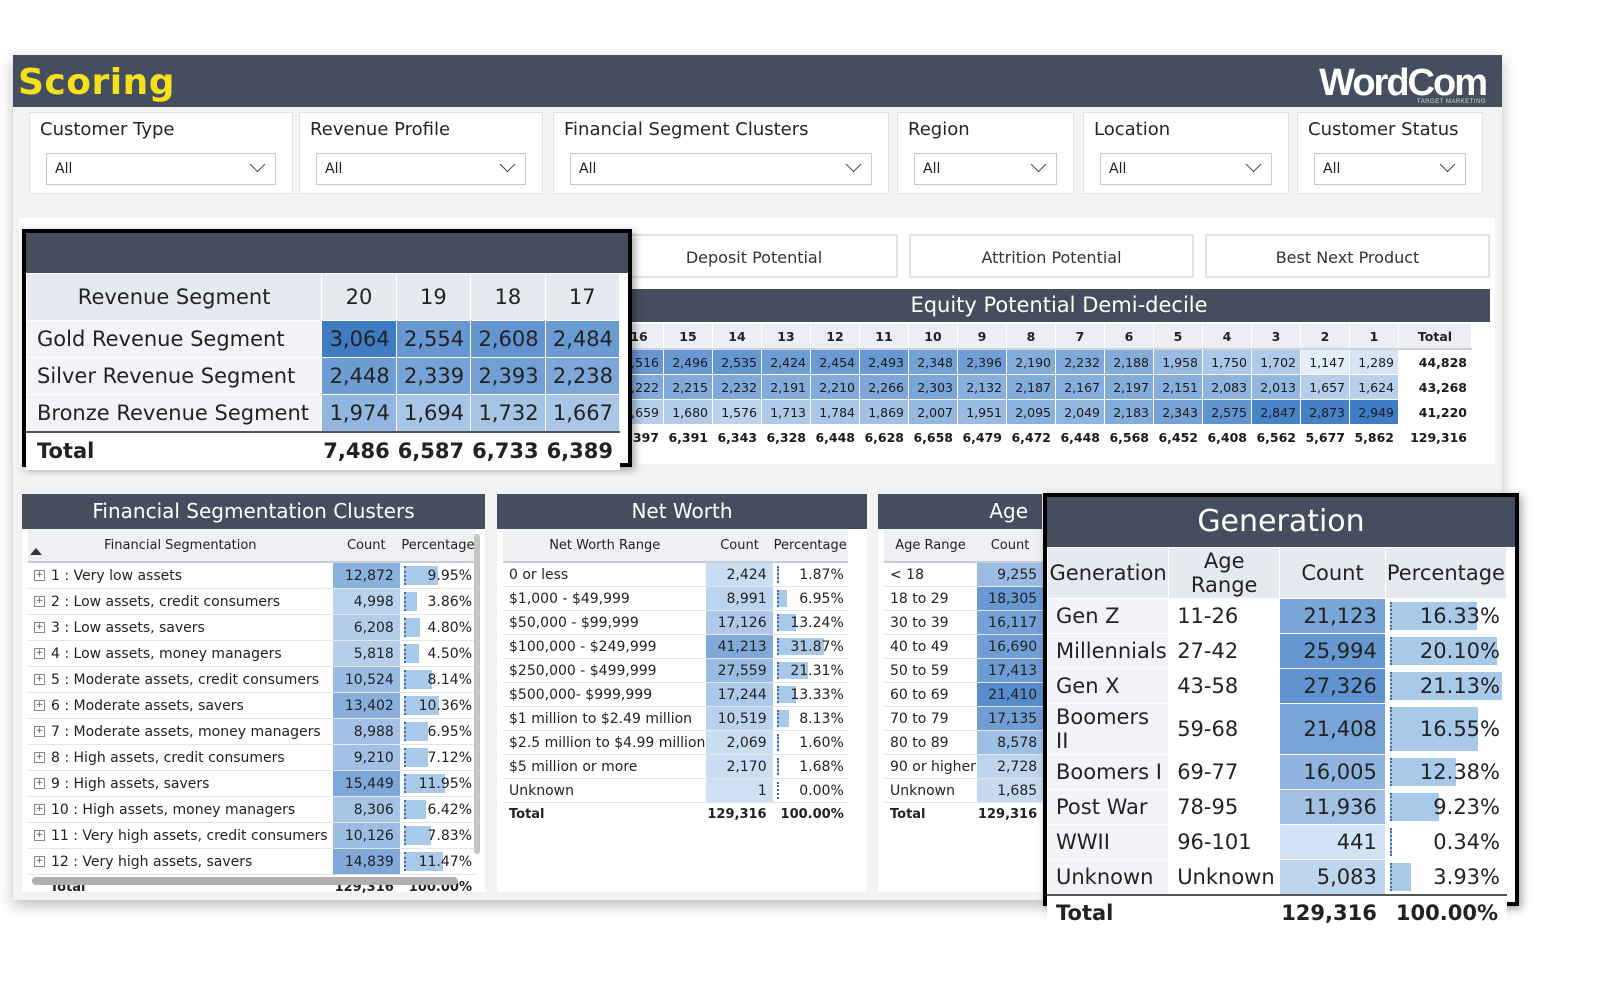 The width and height of the screenshot is (1600, 1001). Describe the element at coordinates (180, 809) in the screenshot. I see `fsc-row-label: +10 : High assets, money managers` at that location.